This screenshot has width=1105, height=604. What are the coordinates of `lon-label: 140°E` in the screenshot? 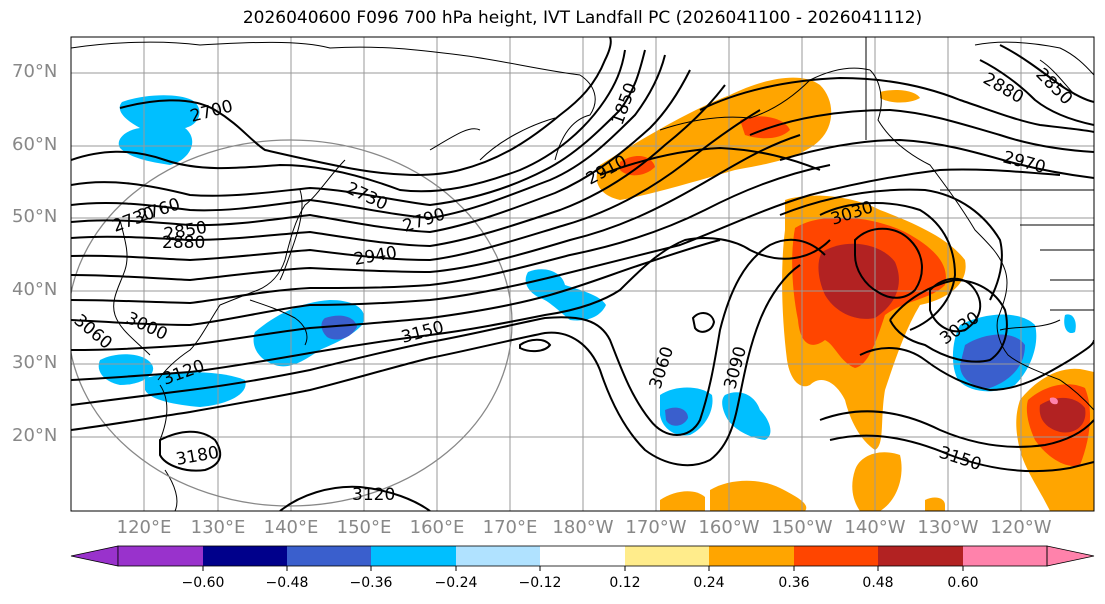 It's located at (291, 527).